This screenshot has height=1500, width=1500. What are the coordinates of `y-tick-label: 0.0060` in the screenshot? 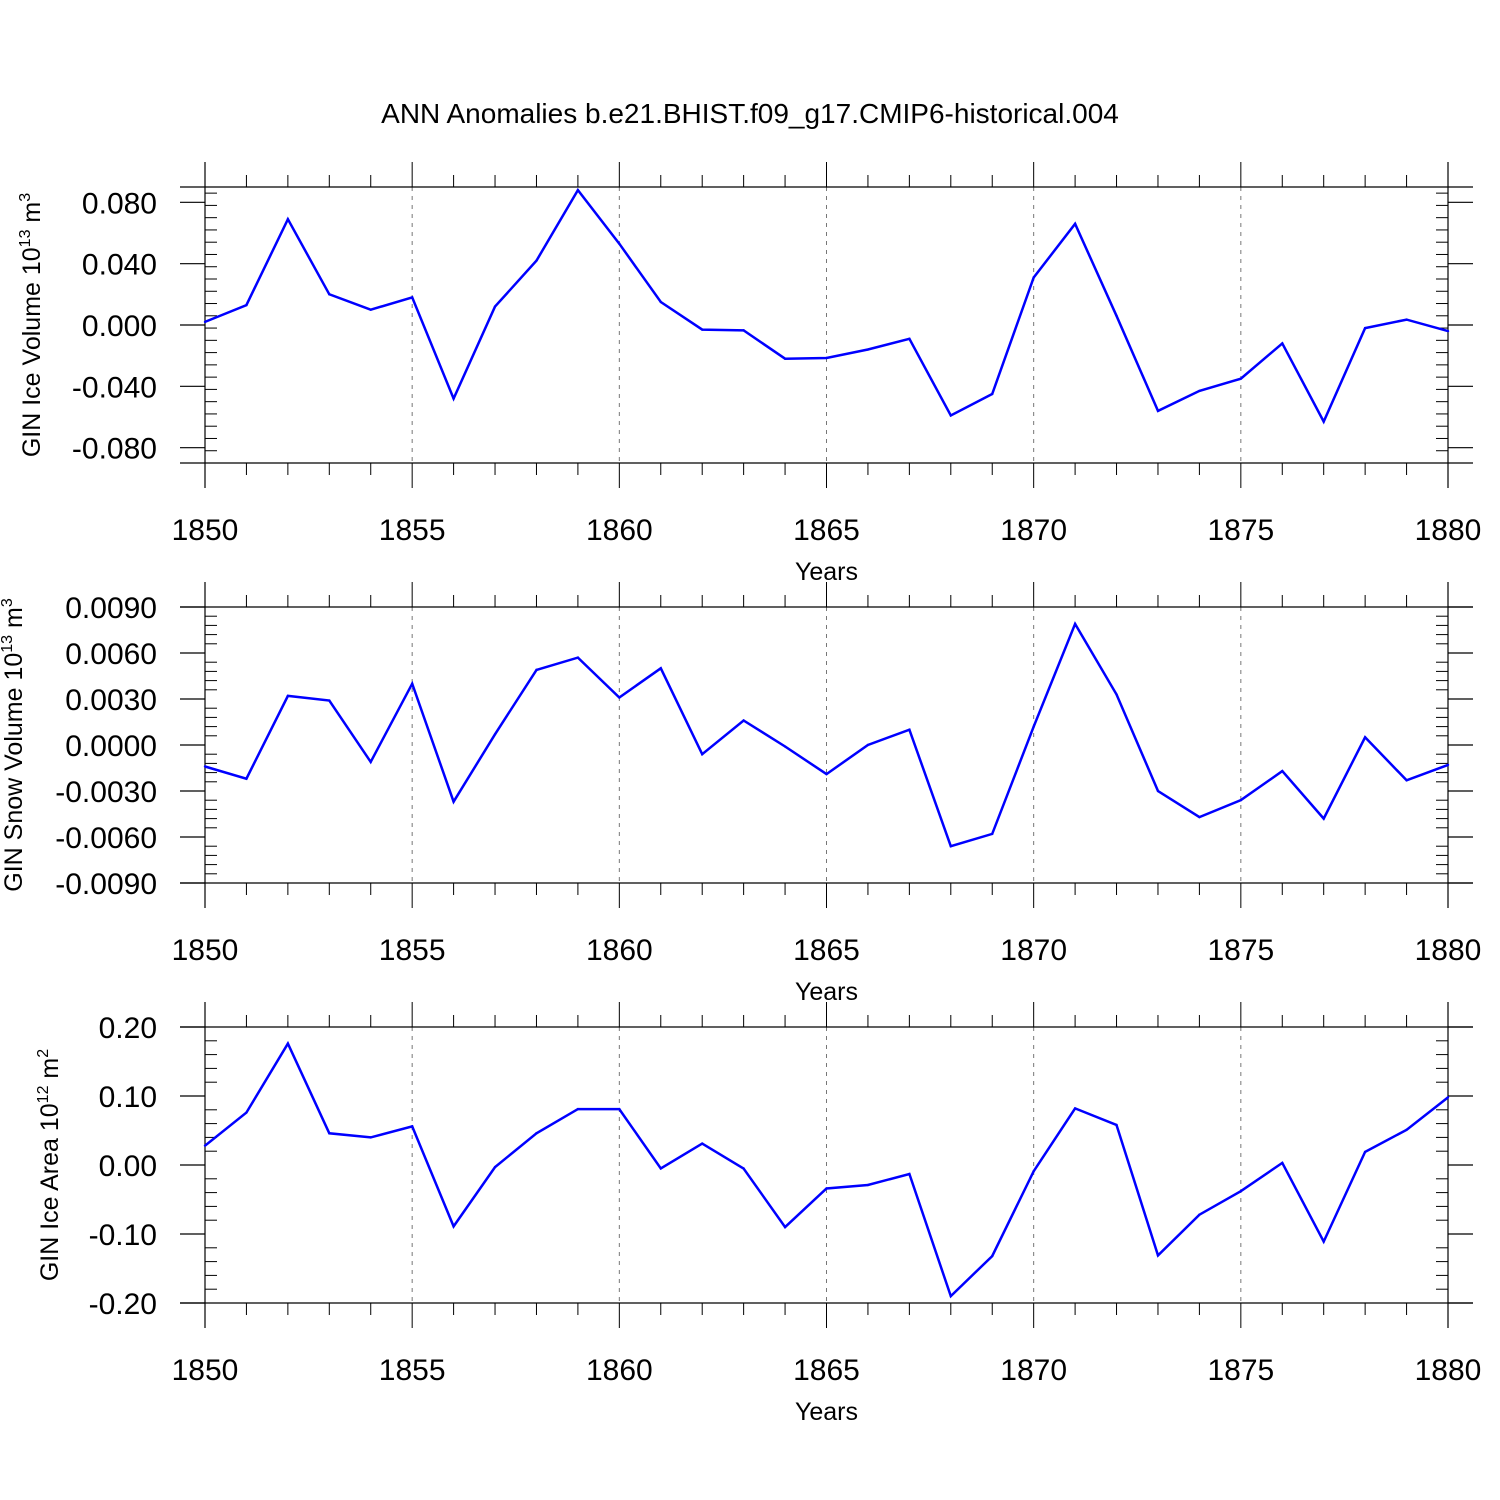 It's located at (111, 654).